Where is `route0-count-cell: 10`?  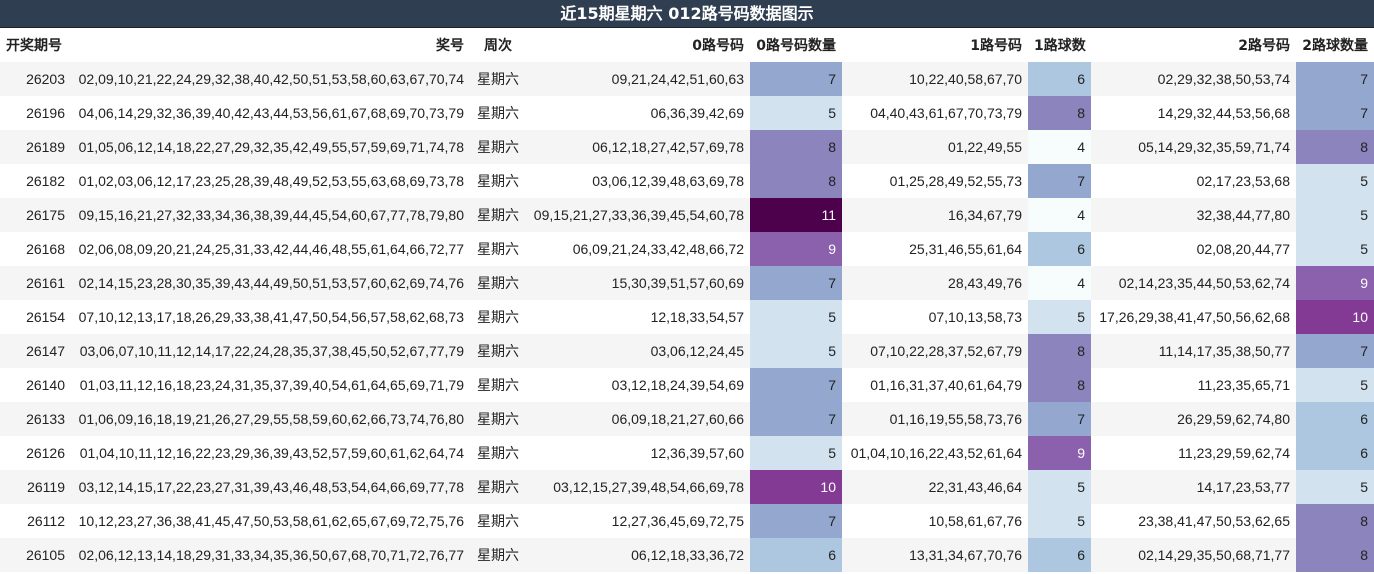 route0-count-cell: 10 is located at coordinates (796, 487).